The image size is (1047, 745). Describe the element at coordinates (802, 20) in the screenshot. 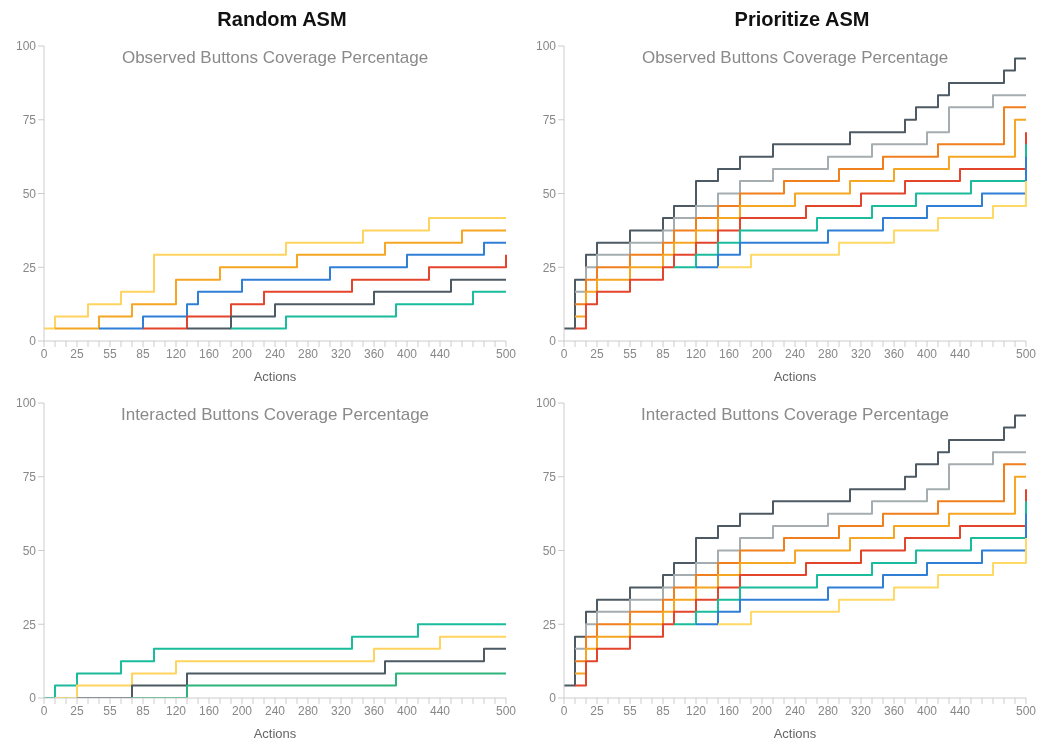

I see `chart-title: Prioritize ASM` at that location.